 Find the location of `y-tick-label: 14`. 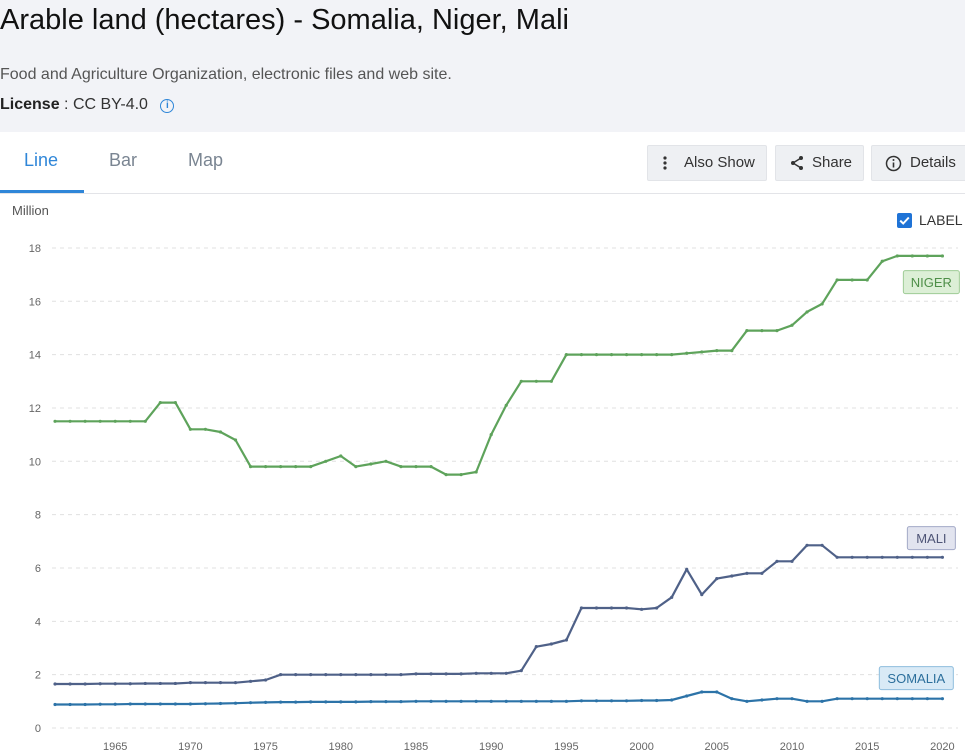

y-tick-label: 14 is located at coordinates (35, 356).